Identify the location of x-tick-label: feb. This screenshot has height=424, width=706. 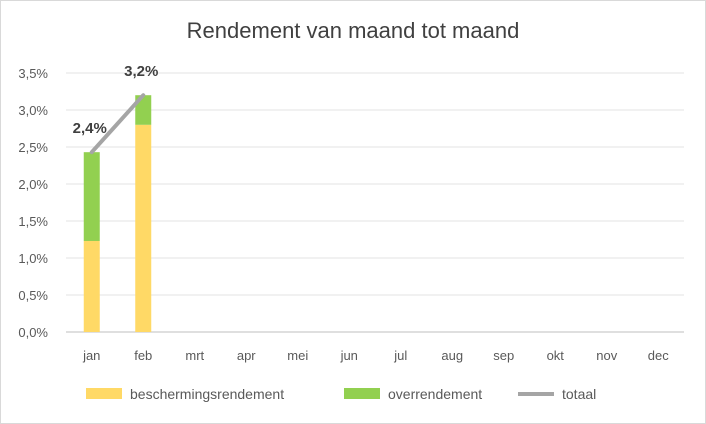
(143, 355).